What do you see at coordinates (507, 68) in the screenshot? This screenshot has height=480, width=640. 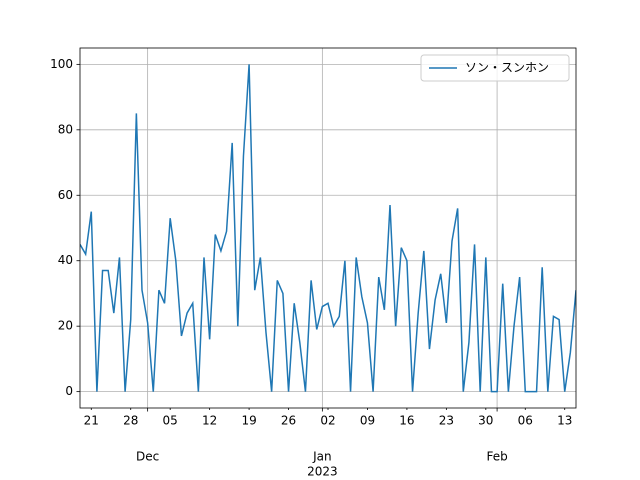 I see `legend-label: ソン・スンホン` at bounding box center [507, 68].